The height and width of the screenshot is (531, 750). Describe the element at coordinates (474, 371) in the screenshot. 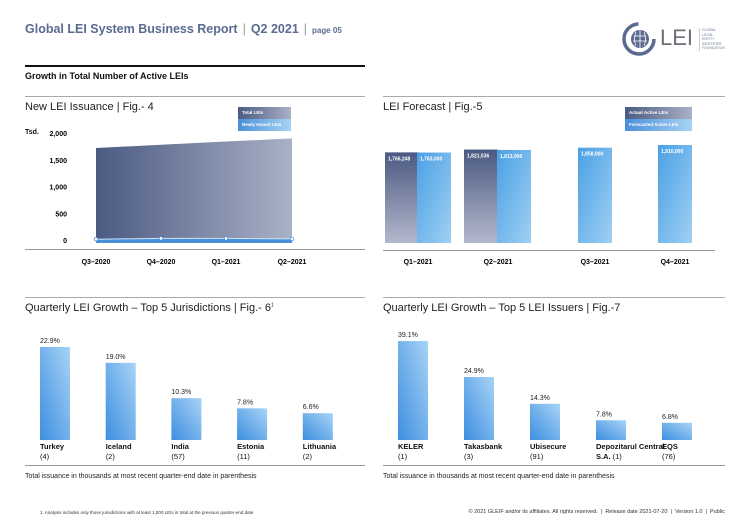

I see `bar-value-label: 24.9%` at that location.